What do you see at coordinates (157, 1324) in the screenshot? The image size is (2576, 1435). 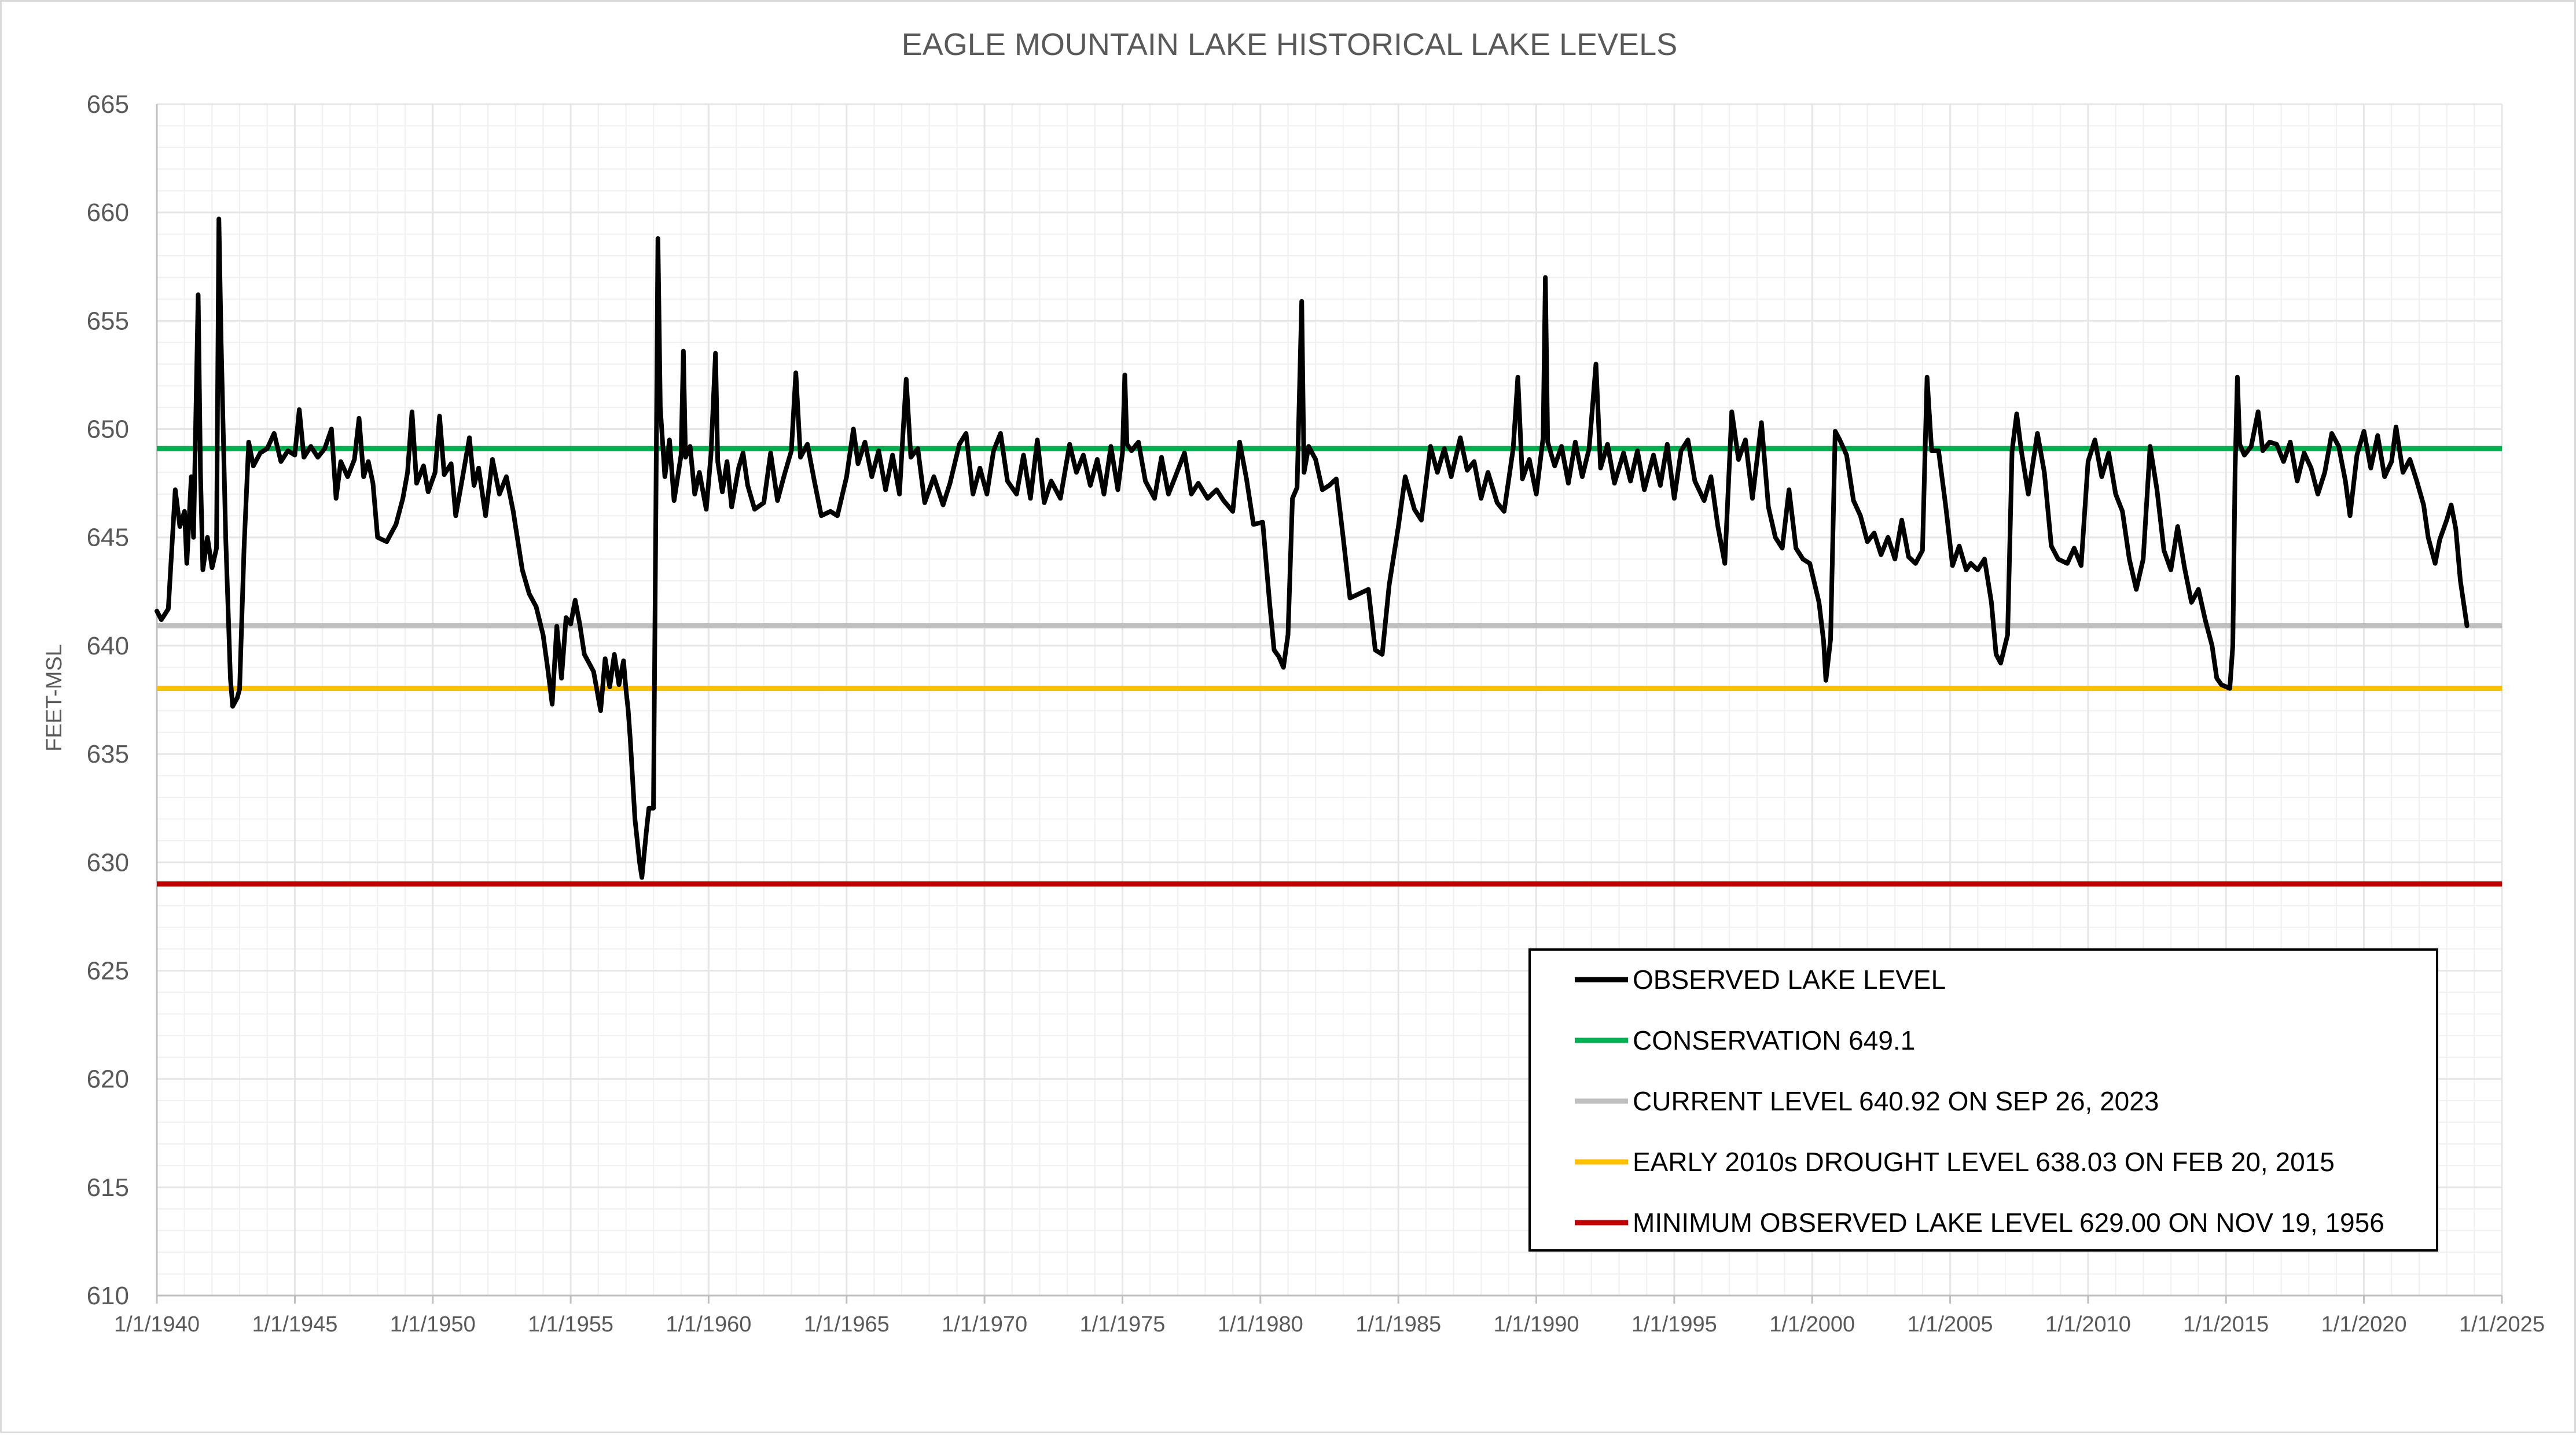 I see `x-tick-label: 1/1/1940` at bounding box center [157, 1324].